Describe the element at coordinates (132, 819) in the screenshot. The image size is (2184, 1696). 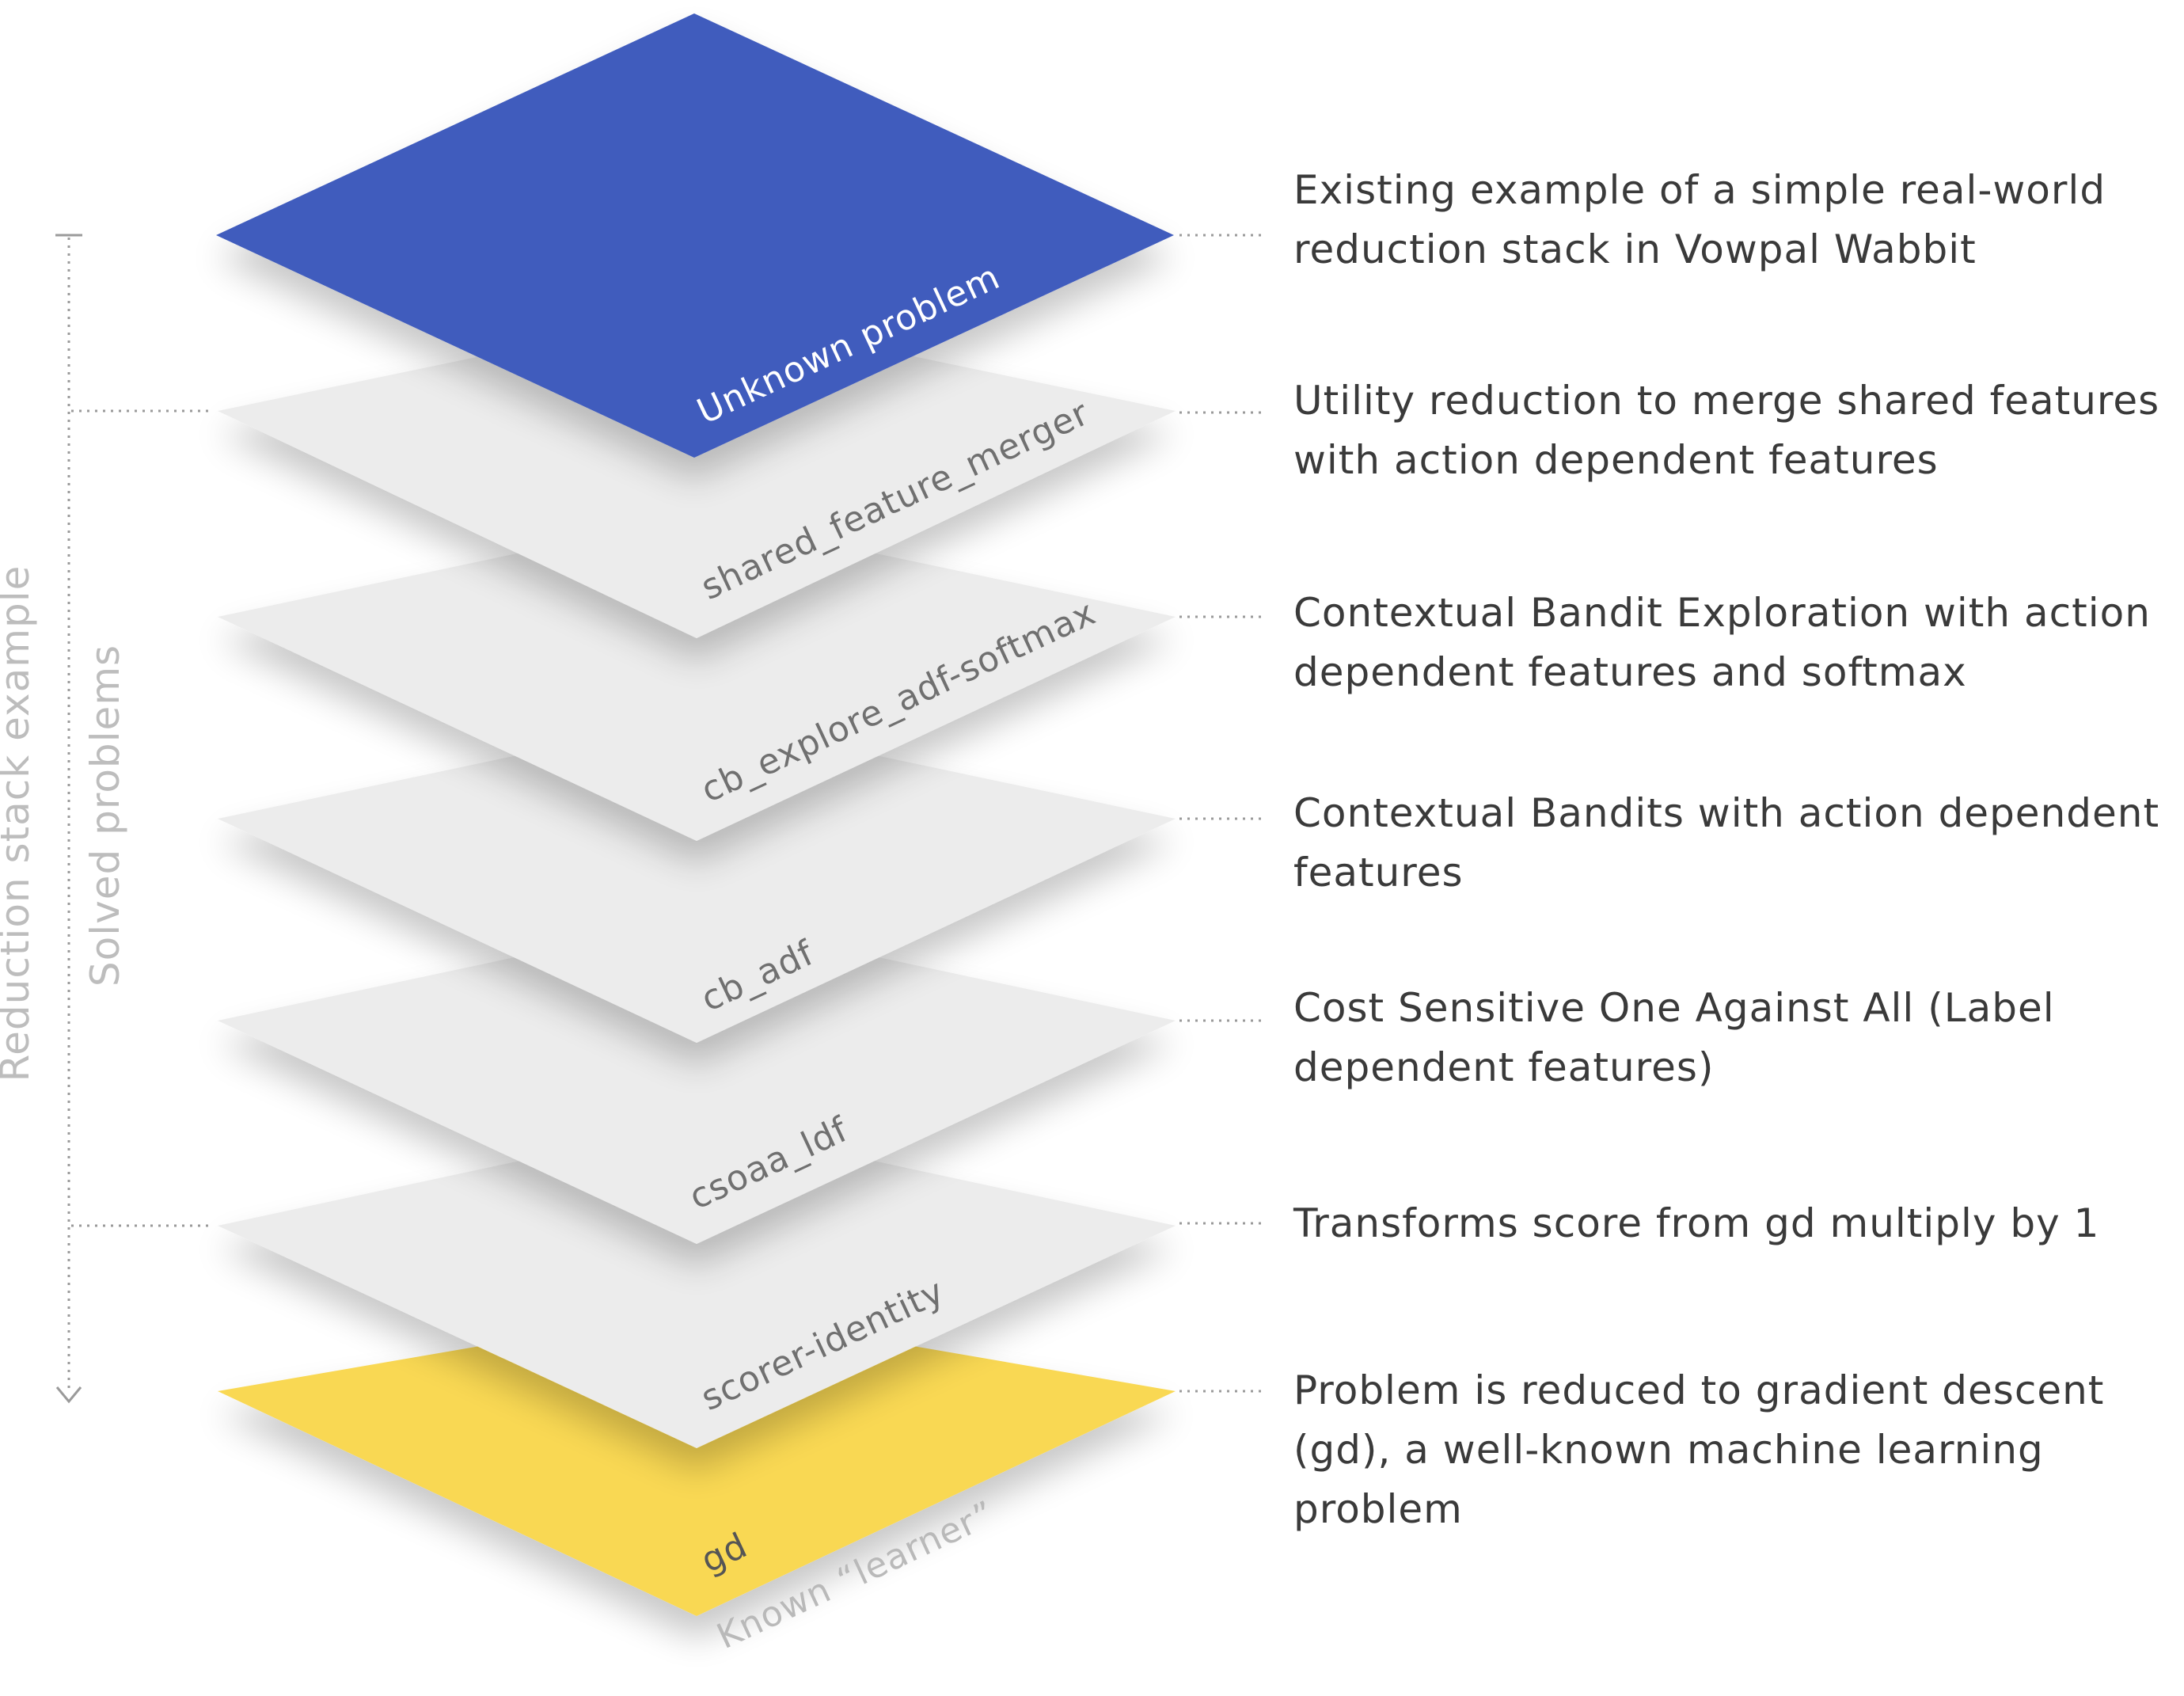
I see `reduction-stack-bracket` at that location.